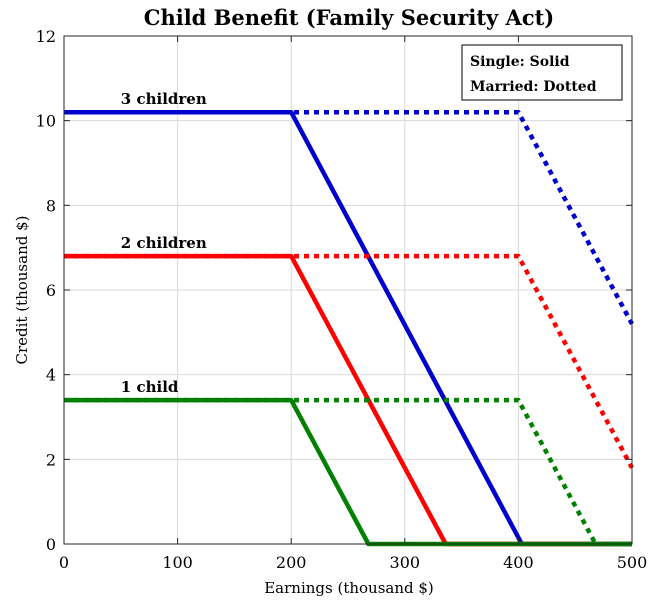 The height and width of the screenshot is (603, 664). Describe the element at coordinates (64, 562) in the screenshot. I see `x-tick-label: 0` at that location.